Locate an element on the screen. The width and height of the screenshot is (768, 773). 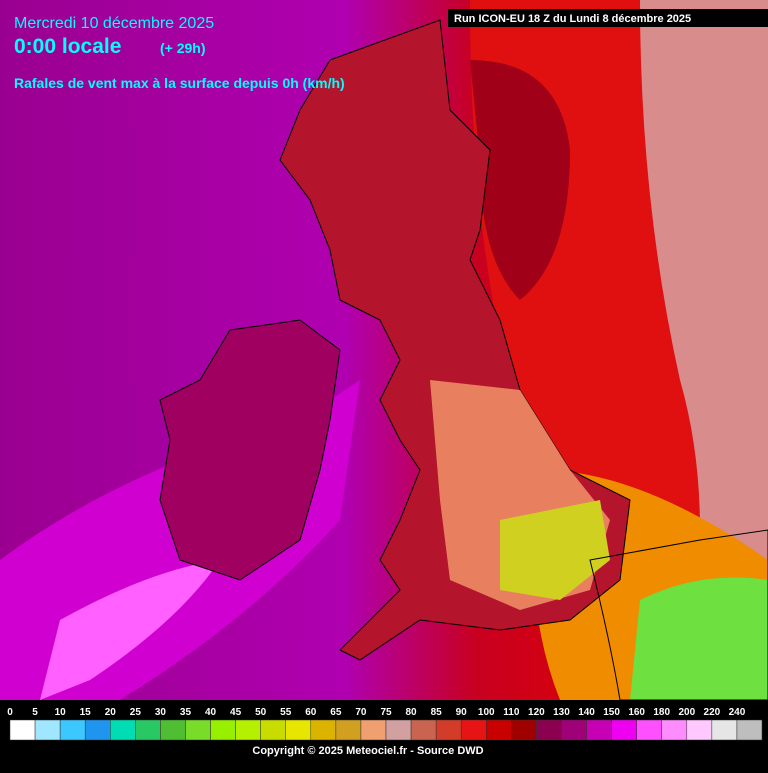
run-banner is located at coordinates (608, 18).